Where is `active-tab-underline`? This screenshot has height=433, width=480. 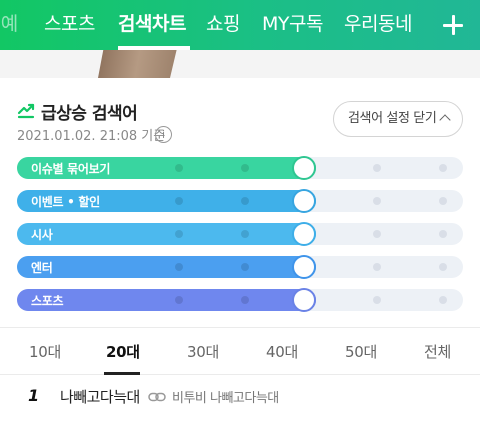 active-tab-underline is located at coordinates (154, 48).